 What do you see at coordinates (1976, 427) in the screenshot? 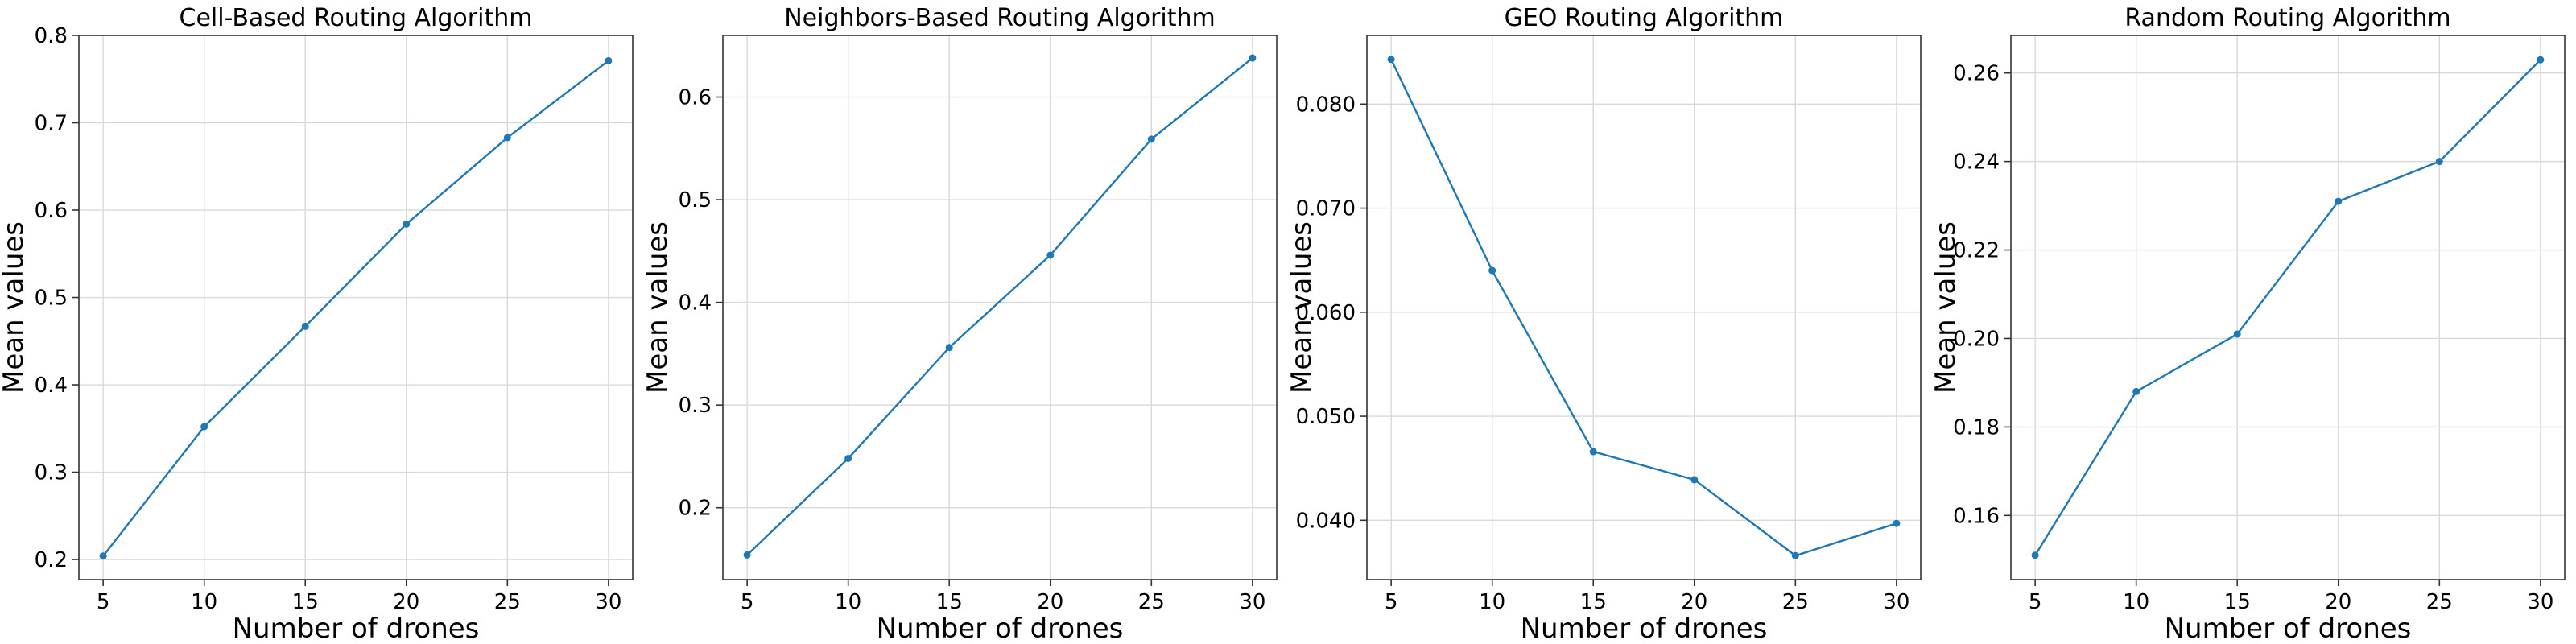
I see `y-tick-label: 0.18` at bounding box center [1976, 427].